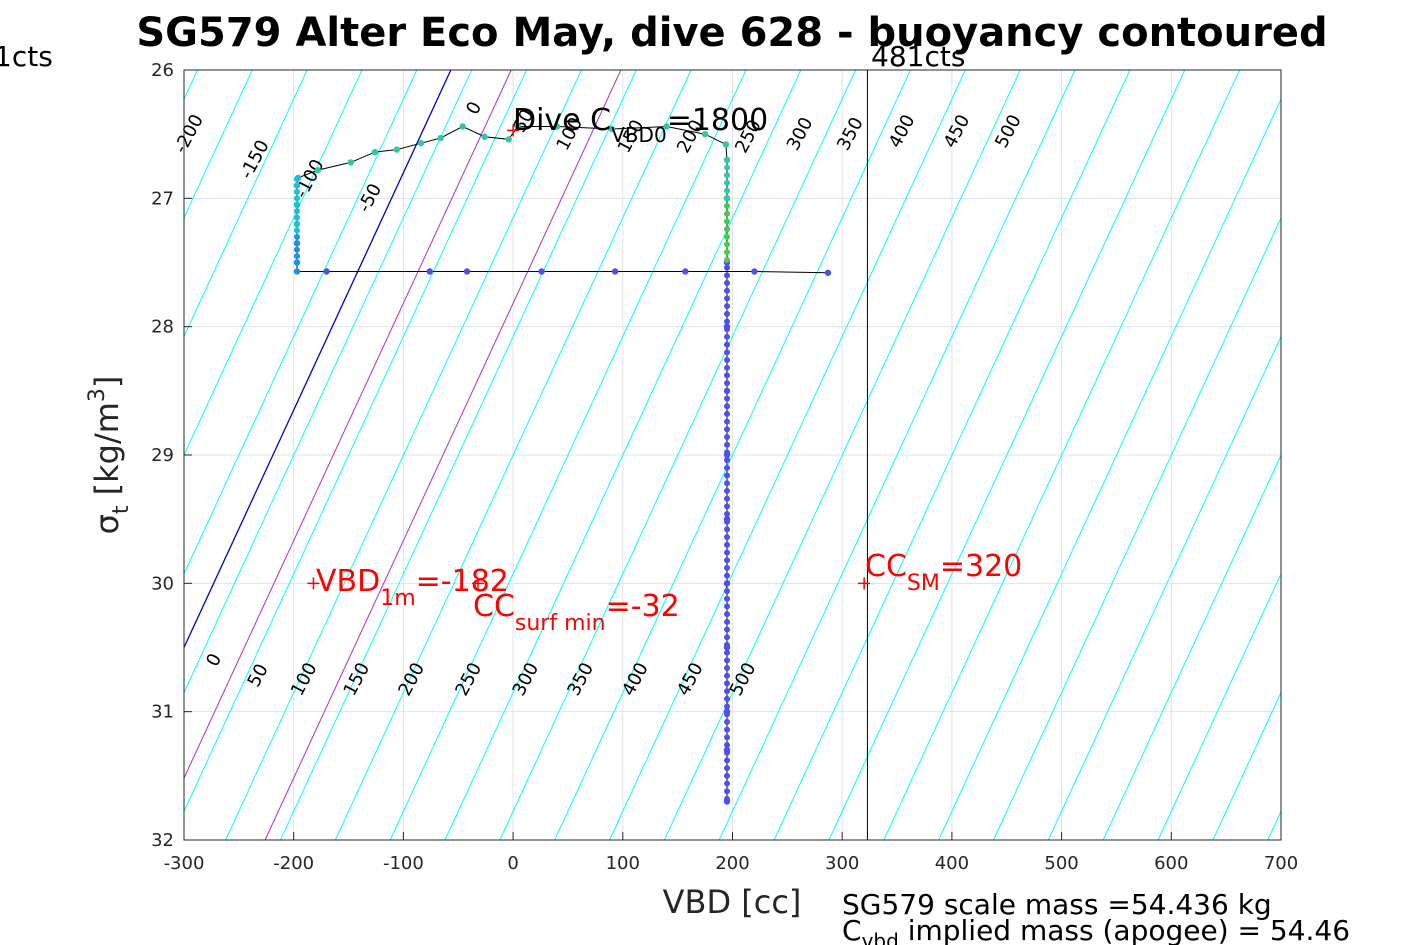 Image resolution: width=1417 pixels, height=945 pixels. I want to click on vbd-1m-annotation: VBD1m=-182, so click(412, 587).